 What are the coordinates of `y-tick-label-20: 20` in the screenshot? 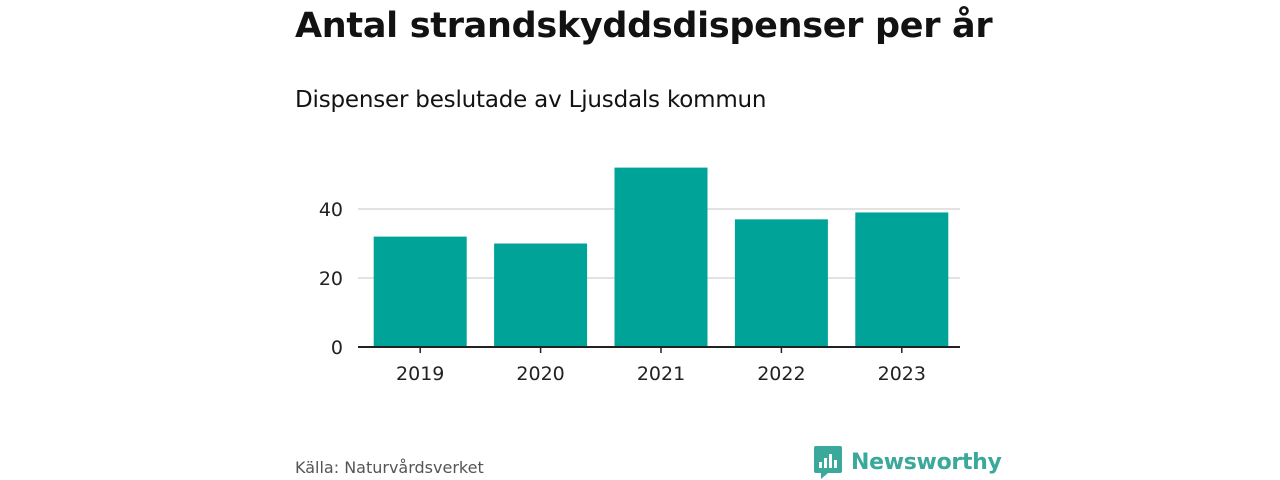 It's located at (331, 279).